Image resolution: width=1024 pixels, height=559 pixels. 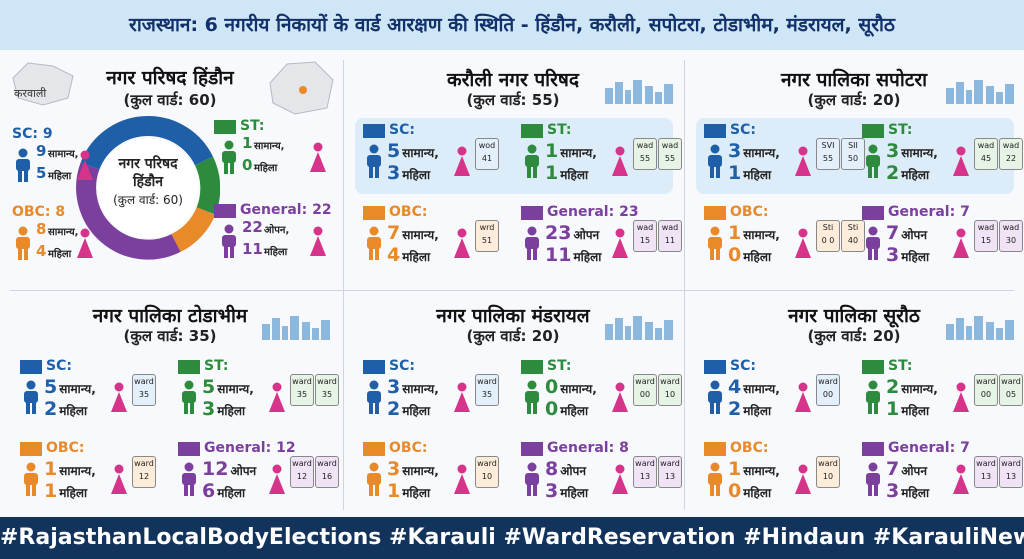 I want to click on ward-text: 22, so click(x=1011, y=158).